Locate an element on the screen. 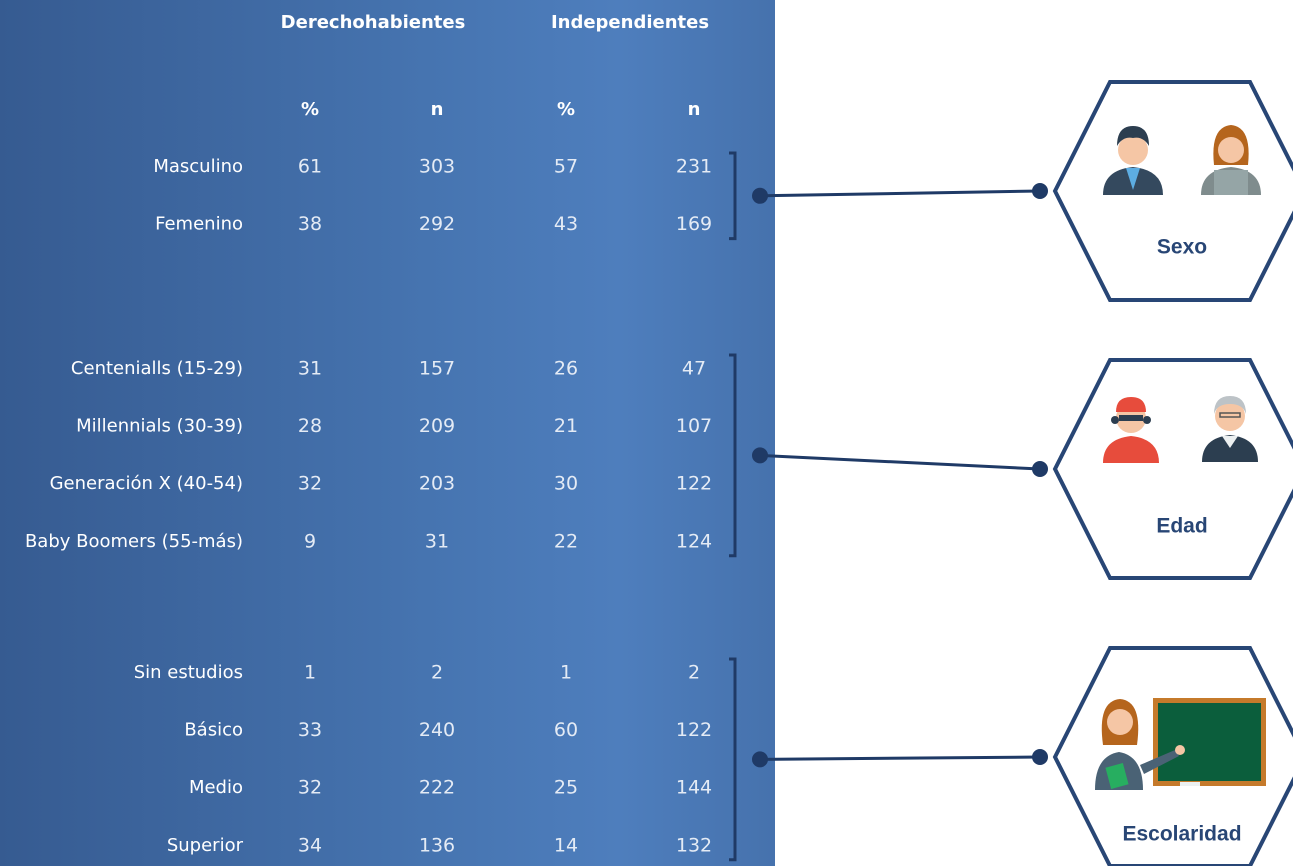 The width and height of the screenshot is (1293, 866). cell-value: 9 is located at coordinates (310, 541).